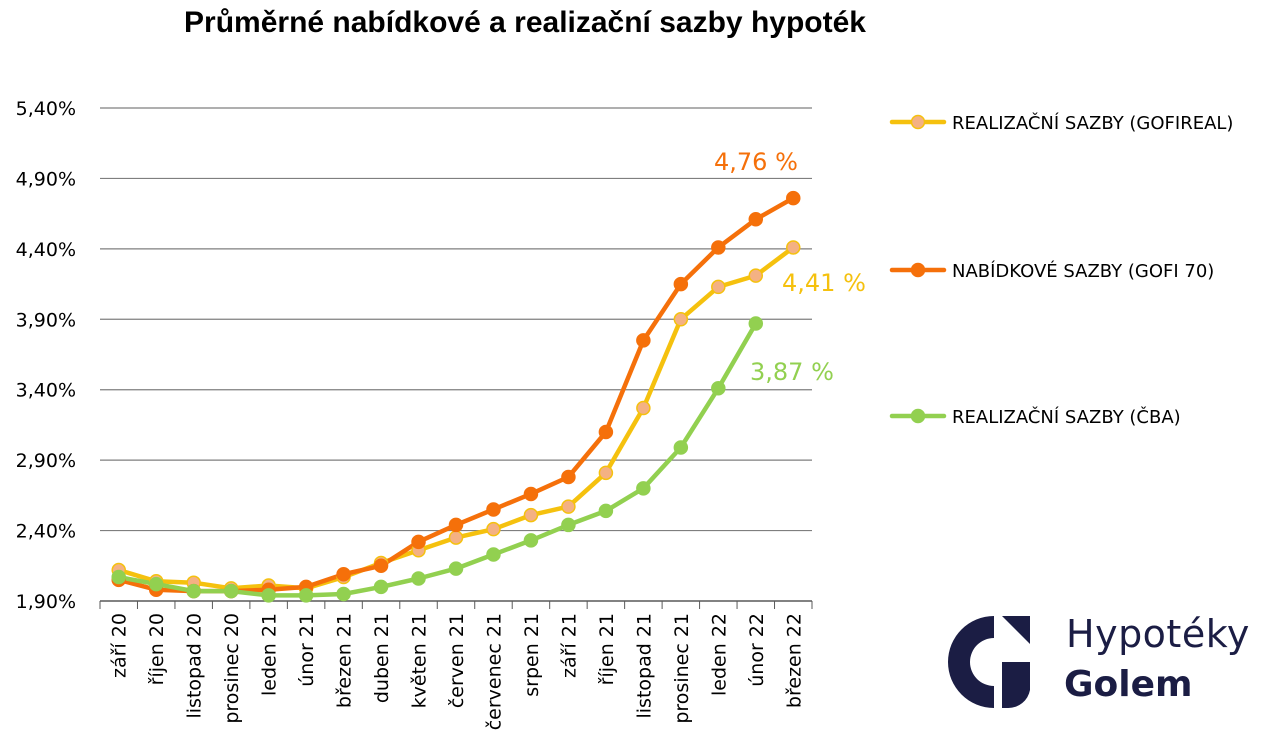  Describe the element at coordinates (195, 666) in the screenshot. I see `x-tick-label: listopad 20` at that location.